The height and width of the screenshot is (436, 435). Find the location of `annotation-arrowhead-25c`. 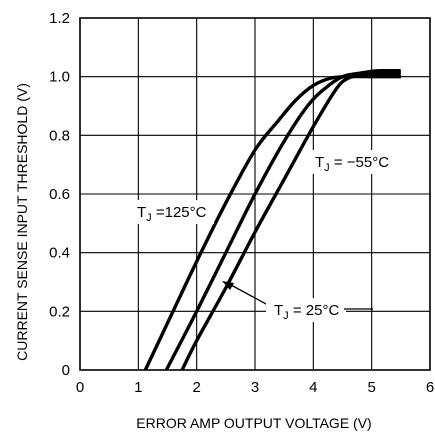

annotation-arrowhead-25c is located at coordinates (228, 285).